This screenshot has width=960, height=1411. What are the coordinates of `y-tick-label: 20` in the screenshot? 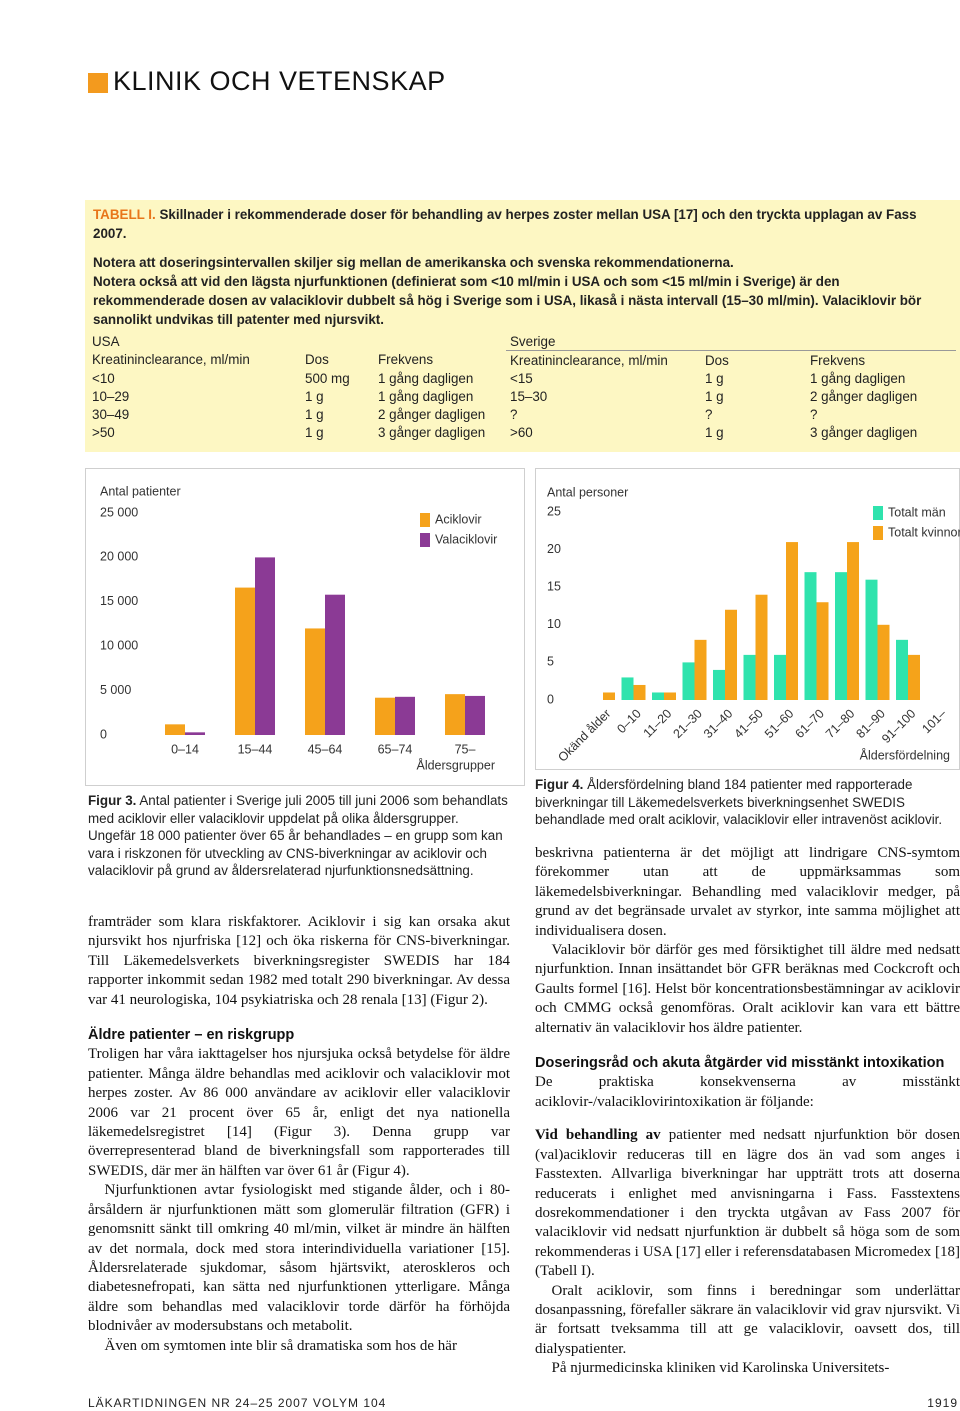 It's located at (554, 549).